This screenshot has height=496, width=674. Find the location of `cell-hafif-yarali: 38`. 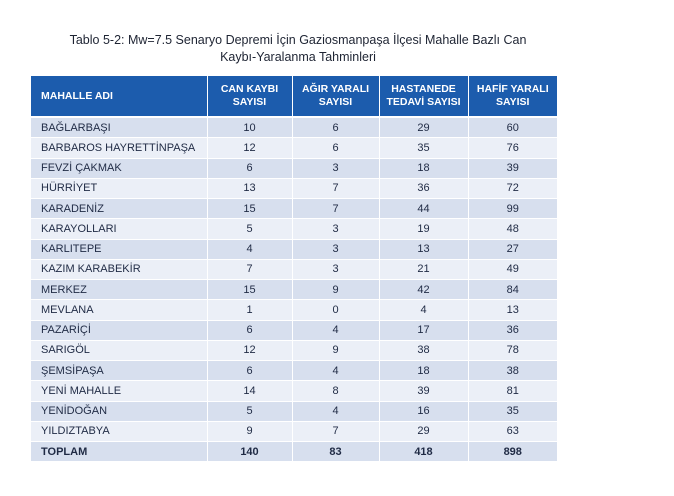

cell-hafif-yarali: 38 is located at coordinates (512, 371).